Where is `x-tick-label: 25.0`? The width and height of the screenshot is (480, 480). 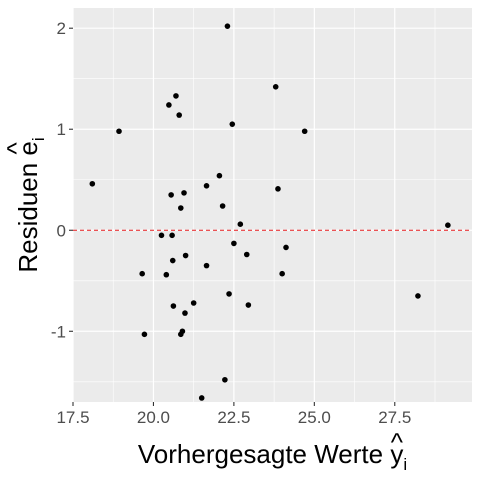 x-tick-label: 25.0 is located at coordinates (314, 417).